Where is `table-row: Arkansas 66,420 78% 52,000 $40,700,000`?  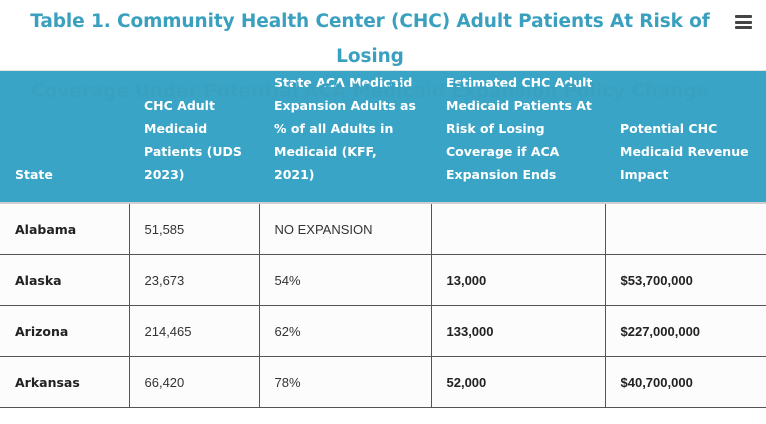
table-row: Arkansas 66,420 78% 52,000 $40,700,000 is located at coordinates (383, 382).